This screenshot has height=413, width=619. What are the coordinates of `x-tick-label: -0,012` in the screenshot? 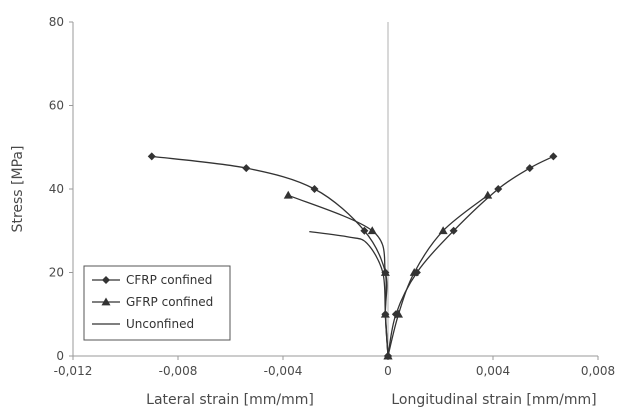 It's located at (73, 371).